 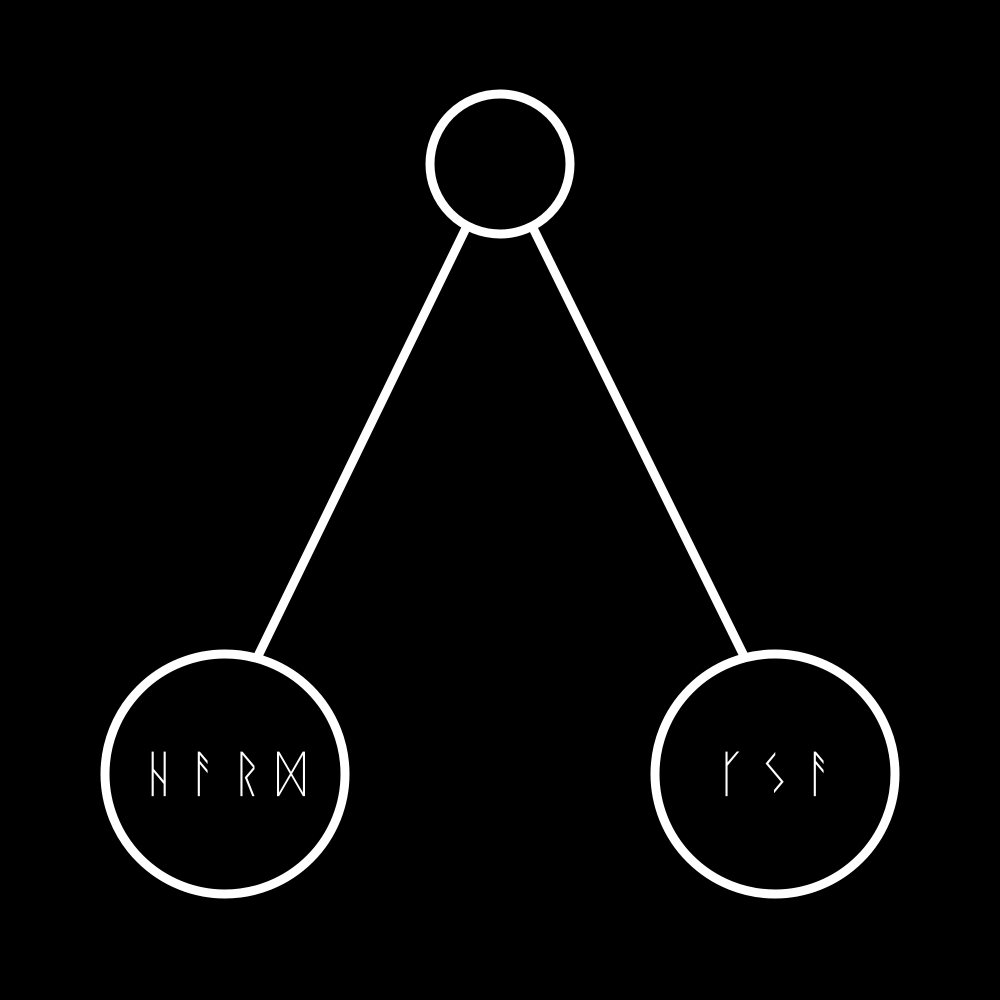 What do you see at coordinates (500, 164) in the screenshot?
I see `root-node` at bounding box center [500, 164].